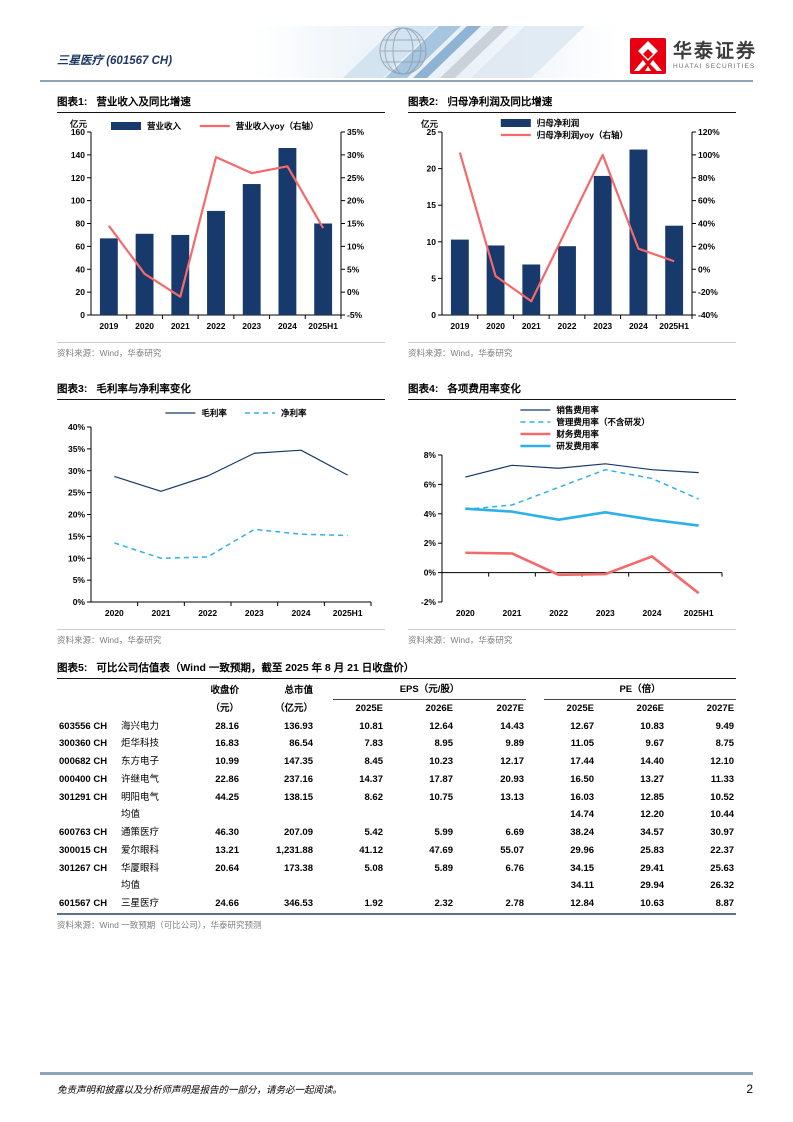 The height and width of the screenshot is (1122, 793). Describe the element at coordinates (572, 637) in the screenshot. I see `figure-4-source: 资料来源：Wind，华泰研究` at that location.